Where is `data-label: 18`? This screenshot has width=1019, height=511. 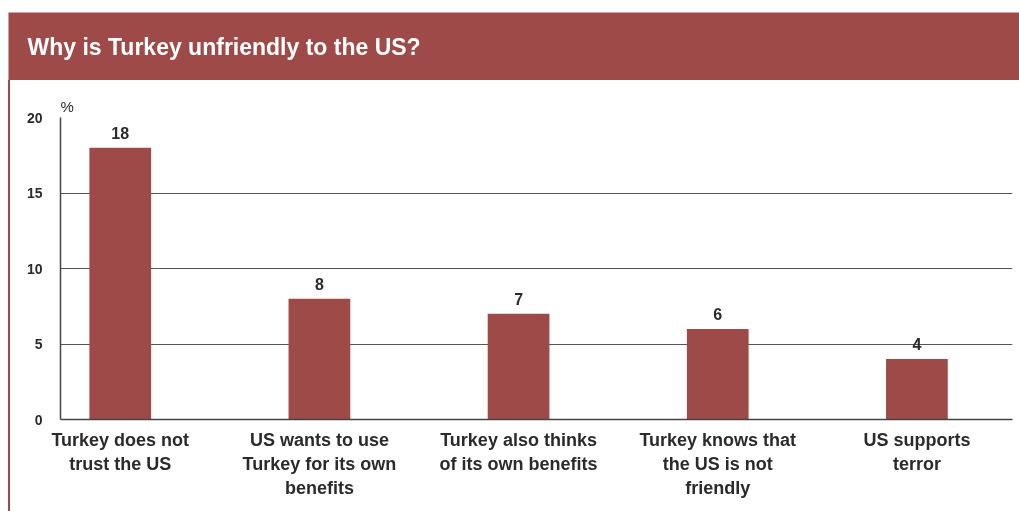
data-label: 18 is located at coordinates (120, 133).